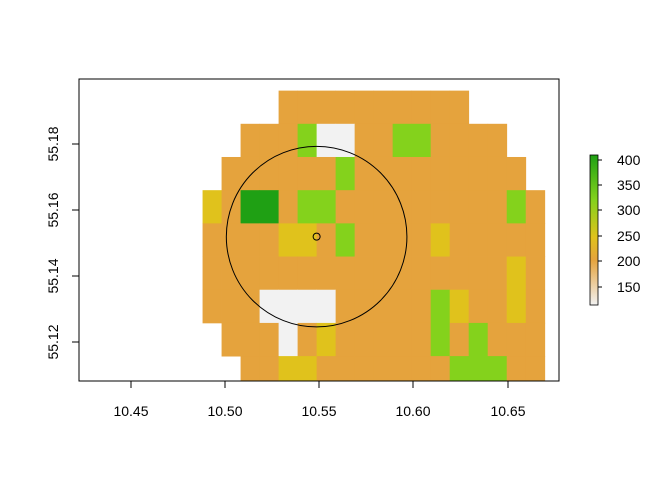 This screenshot has width=672, height=480. I want to click on y-tick-label: 55.14, so click(53, 275).